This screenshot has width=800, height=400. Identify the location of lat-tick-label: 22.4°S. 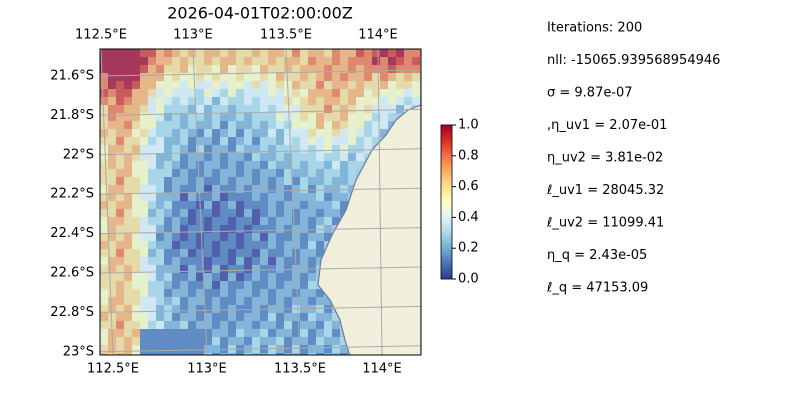
(72, 233).